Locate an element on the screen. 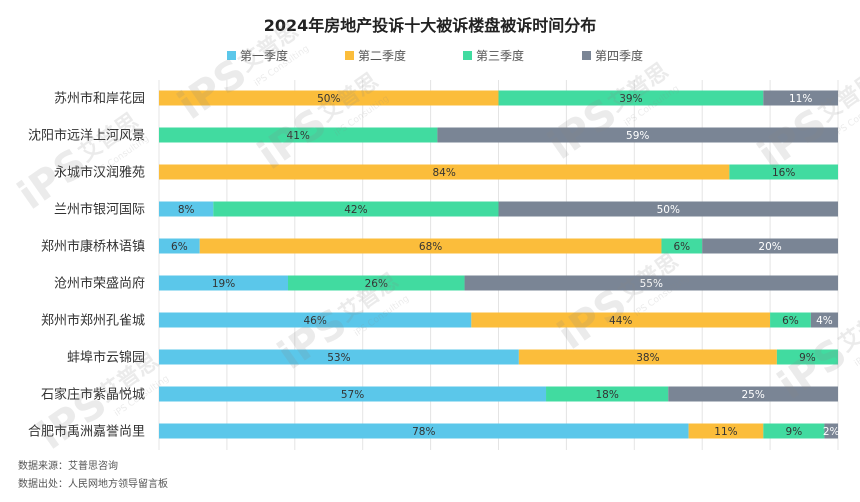  category-label: 合肥市禹洲嘉誉尚里 is located at coordinates (86, 432).